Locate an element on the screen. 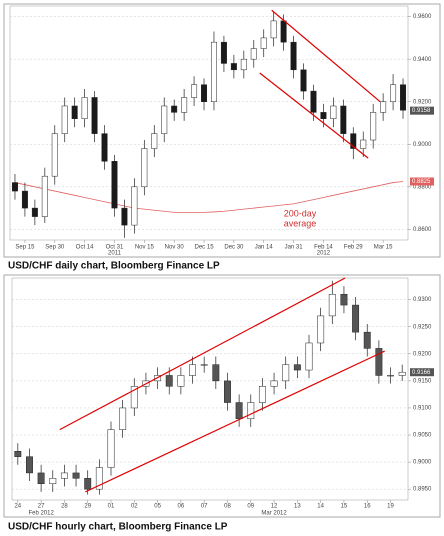 The height and width of the screenshot is (536, 444). annotation: average is located at coordinates (300, 223).